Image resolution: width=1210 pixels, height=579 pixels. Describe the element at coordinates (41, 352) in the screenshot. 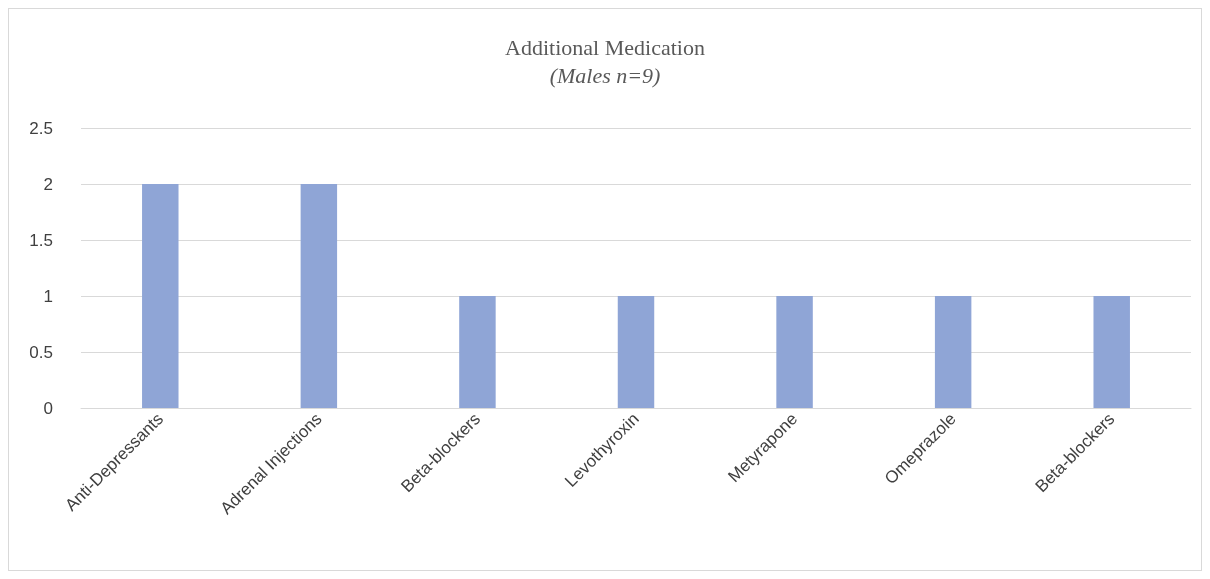

I see `y-tick-label: 0.5` at that location.